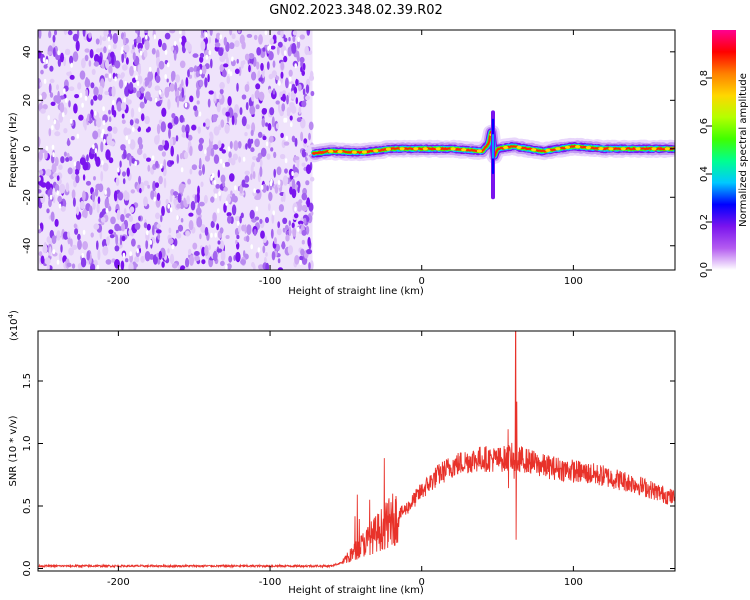 This screenshot has width=750, height=600. What do you see at coordinates (422, 281) in the screenshot?
I see `x-tick-label: 0` at bounding box center [422, 281].